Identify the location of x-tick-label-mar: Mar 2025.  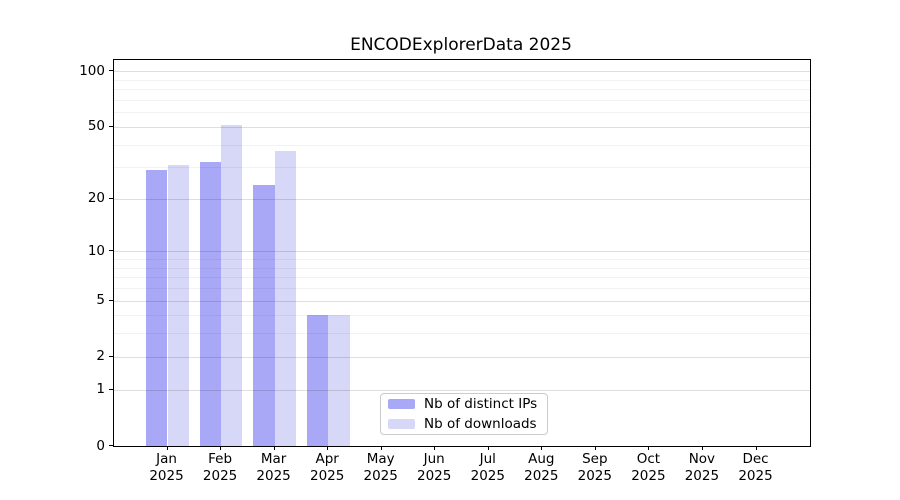
(273, 467).